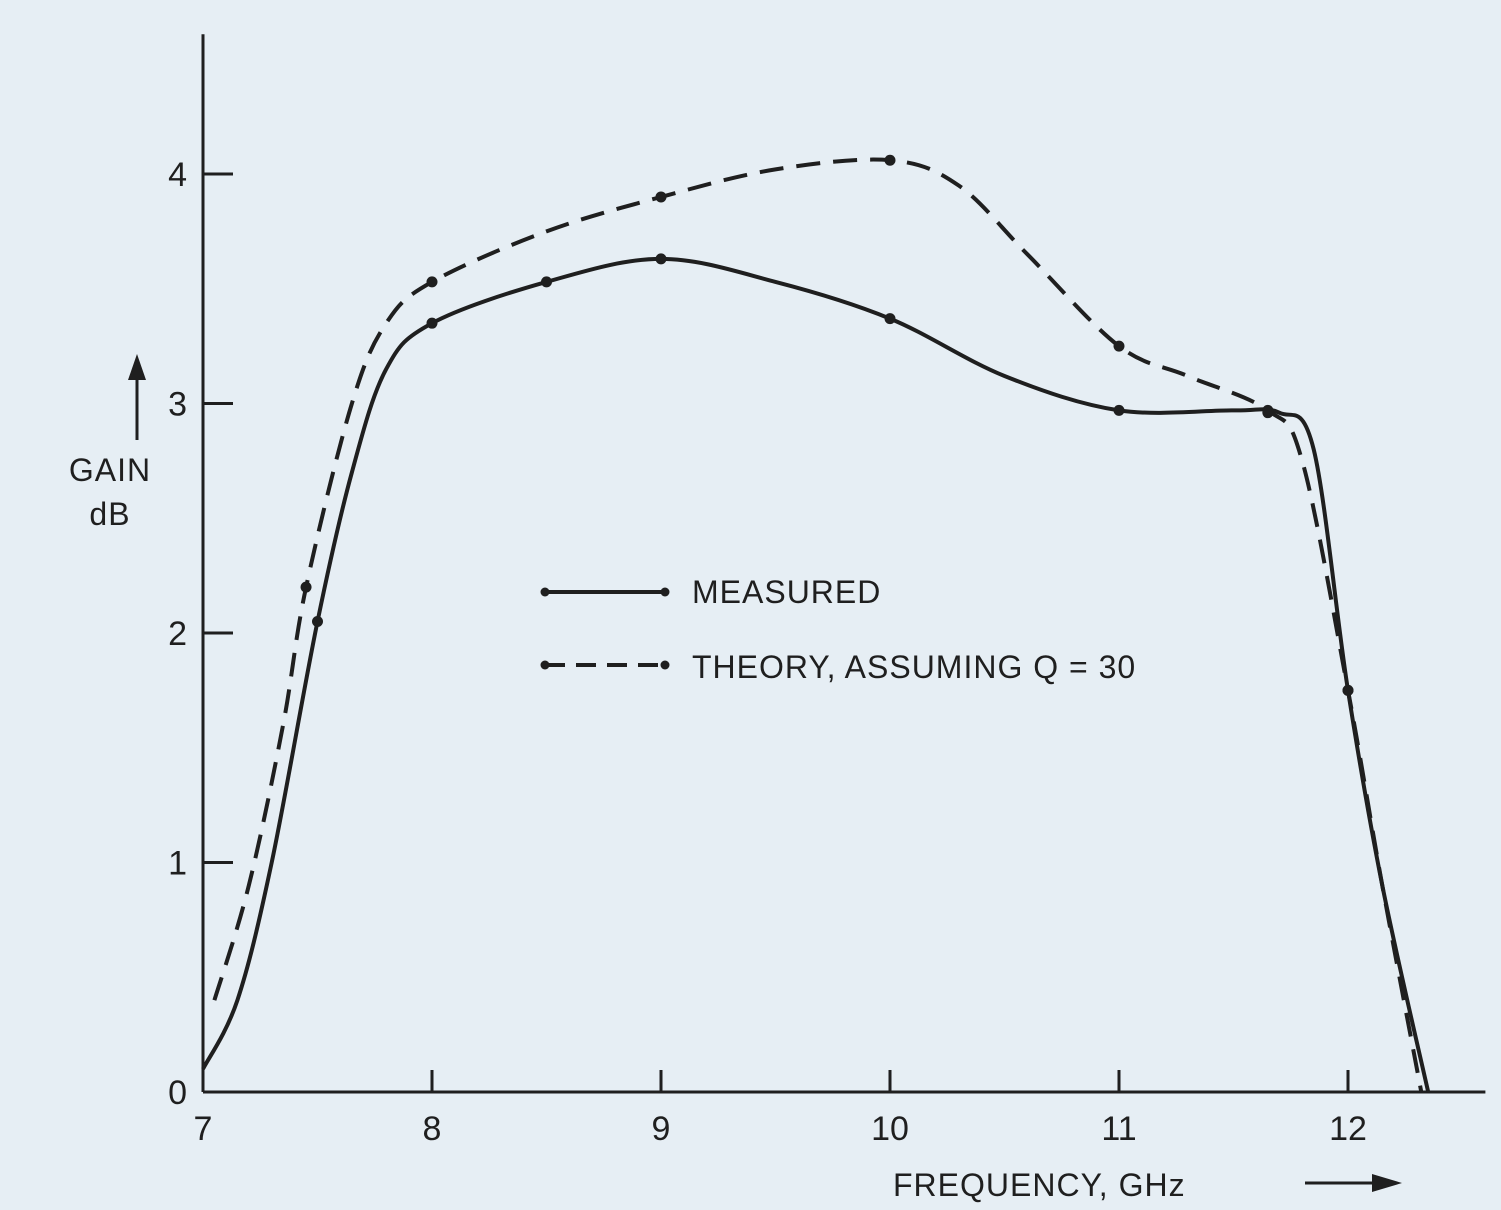 Image resolution: width=1501 pixels, height=1210 pixels. I want to click on x-tick-label: 8, so click(432, 1129).